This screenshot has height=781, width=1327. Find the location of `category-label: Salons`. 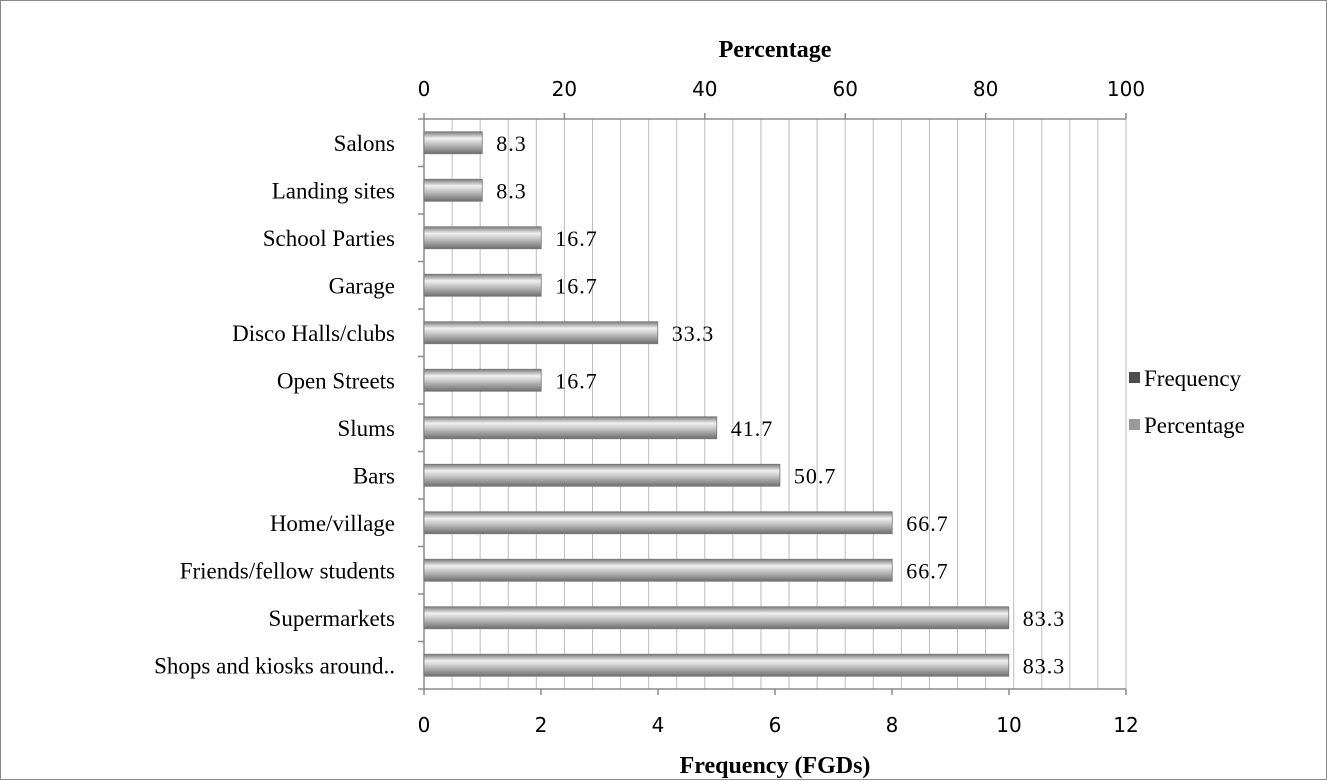

category-label: Salons is located at coordinates (364, 143).